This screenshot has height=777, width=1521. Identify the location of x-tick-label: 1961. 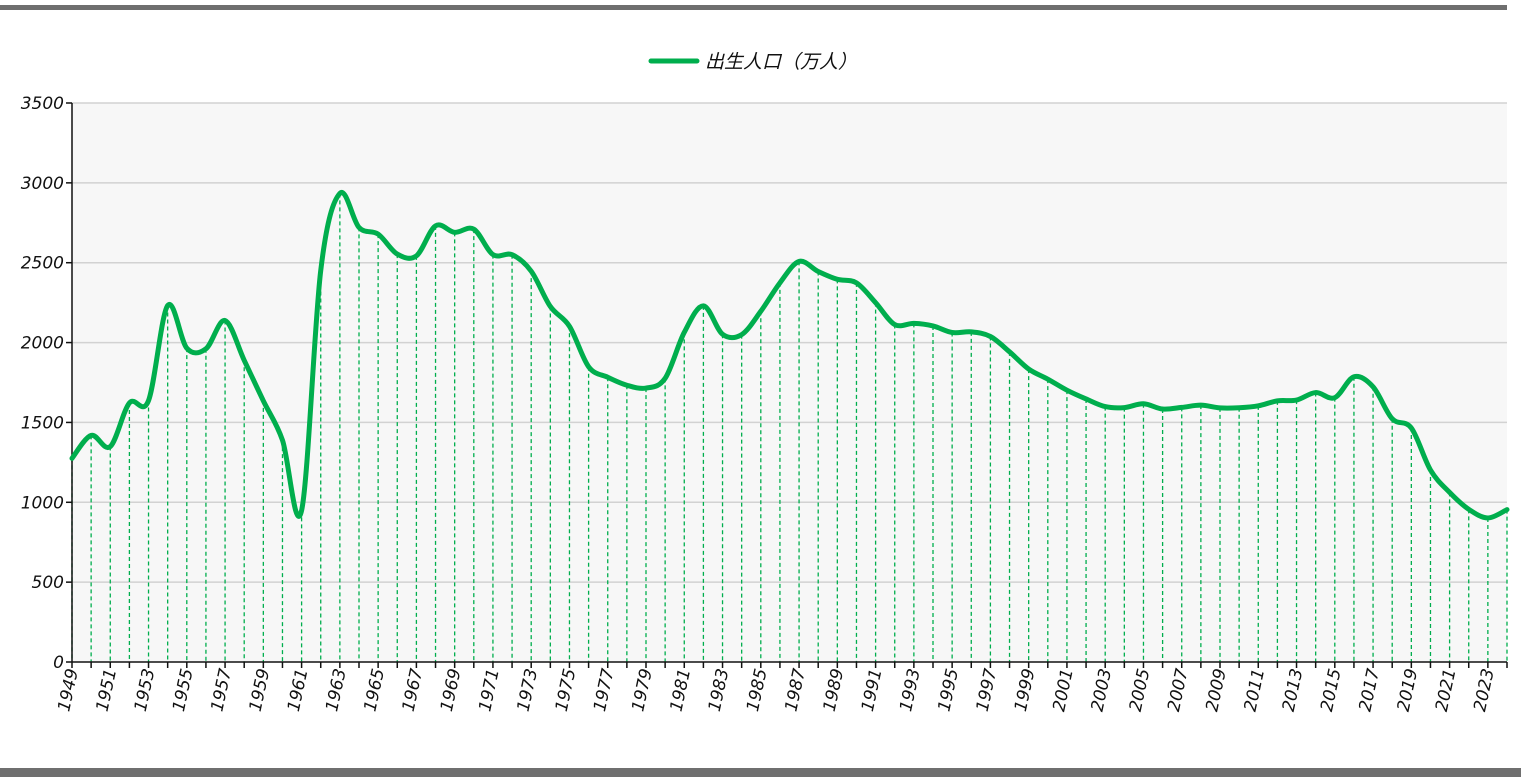
(298, 690).